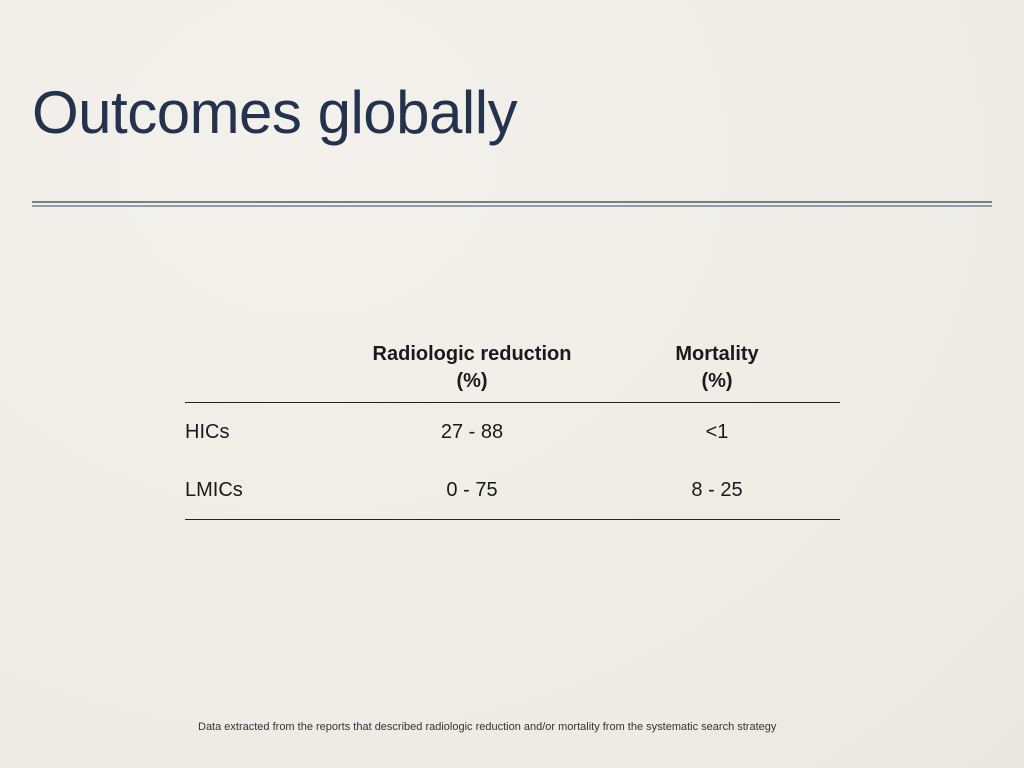 The image size is (1024, 768). What do you see at coordinates (472, 367) in the screenshot?
I see `header-radiologic-reduction: Radiologic reduction (%)` at bounding box center [472, 367].